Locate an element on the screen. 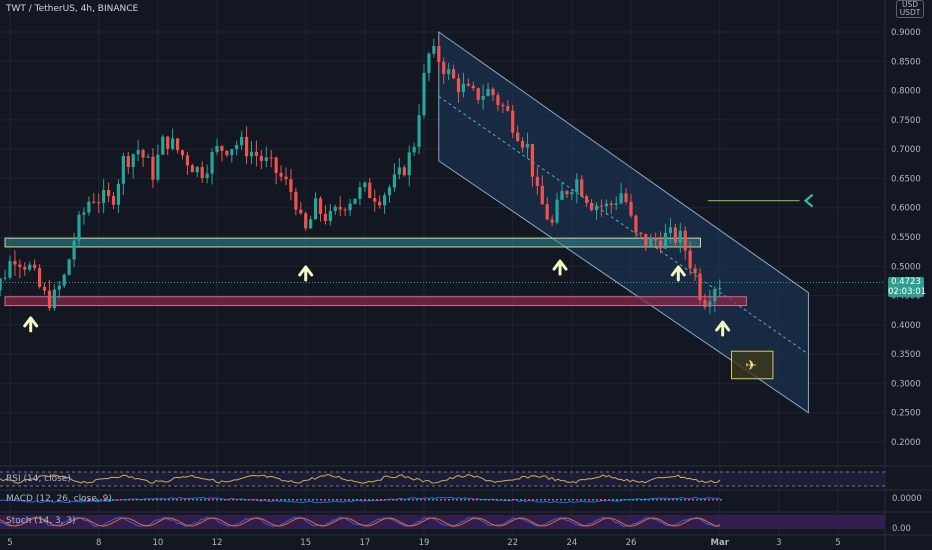  stoch-k-line is located at coordinates (360, 522).